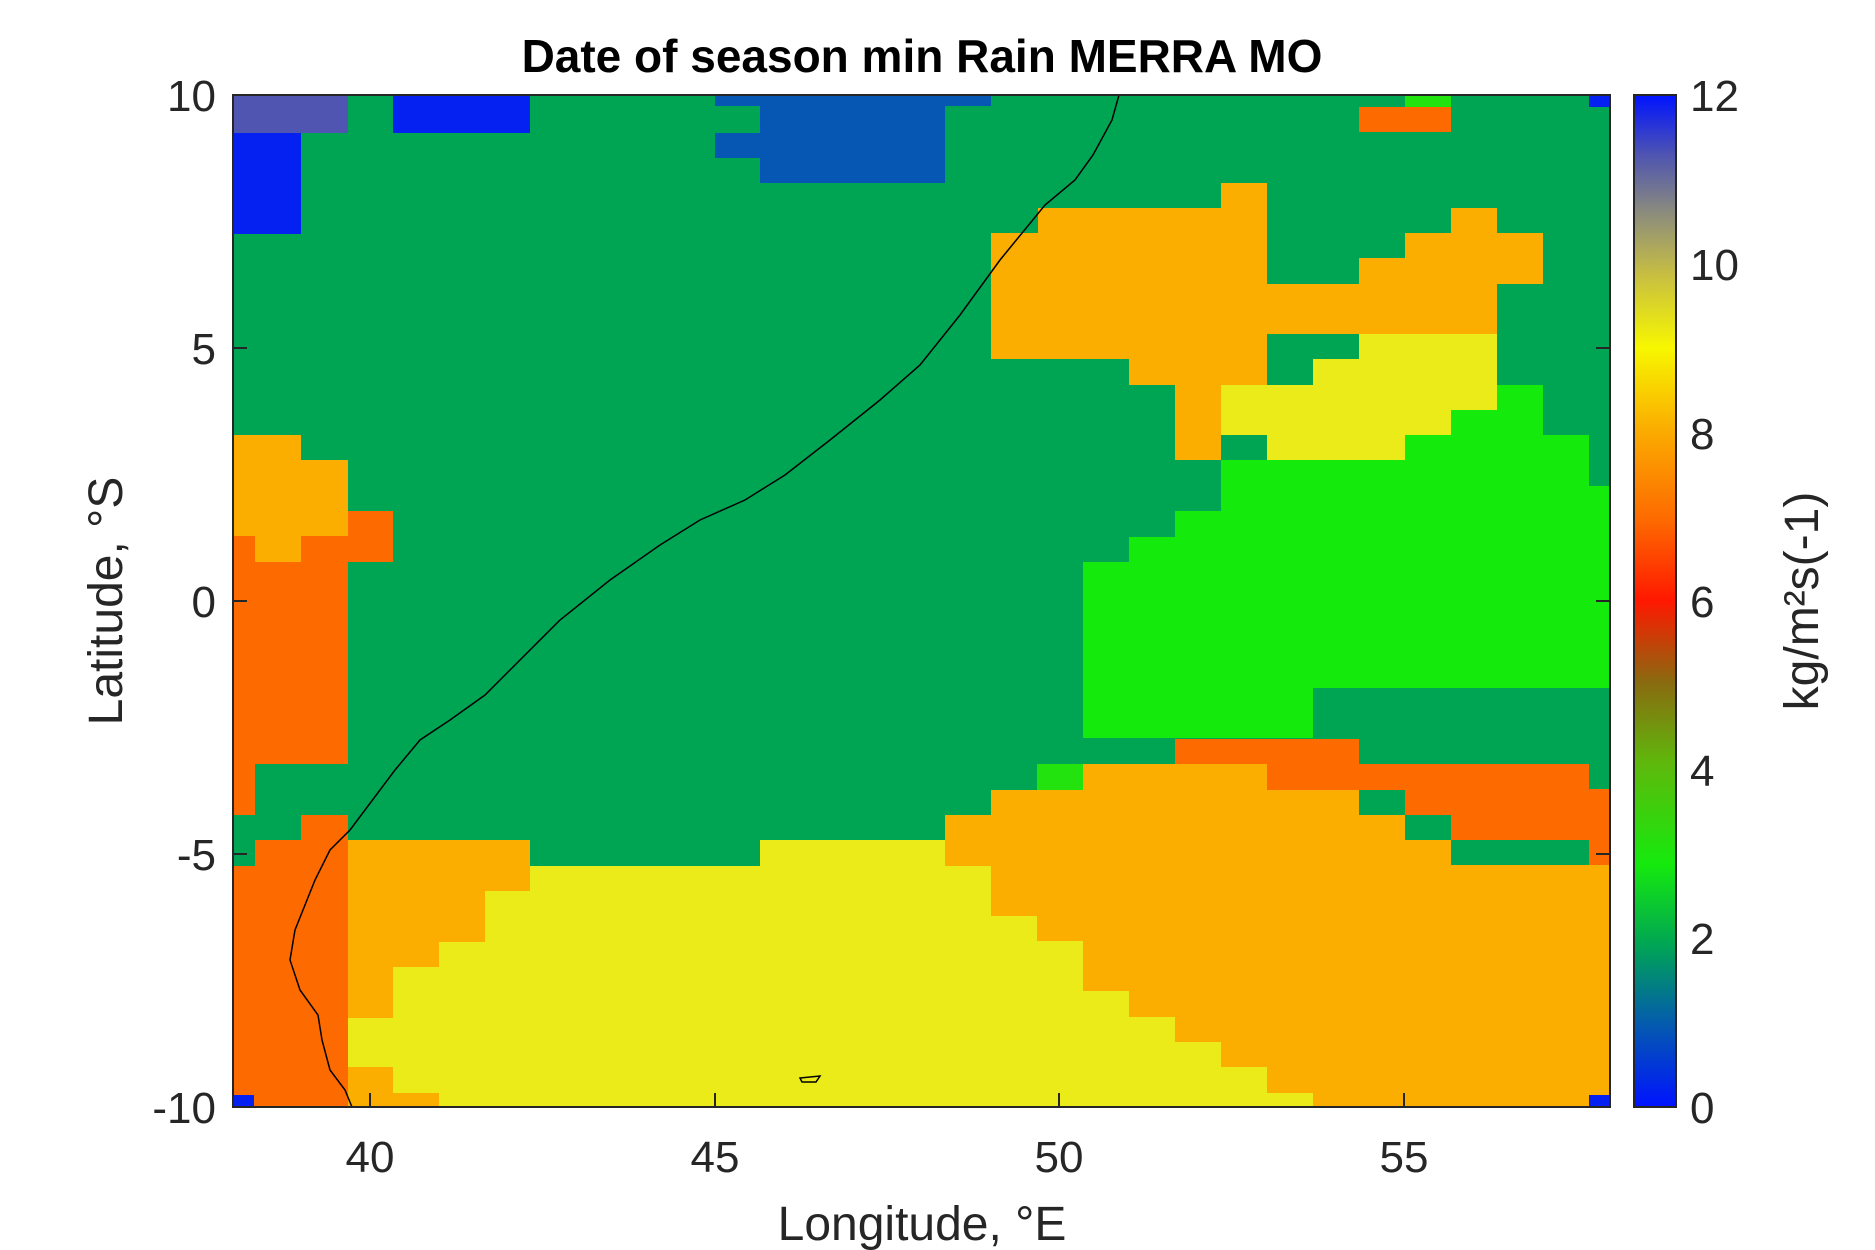  What do you see at coordinates (191, 96) in the screenshot?
I see `y-tick-label: 10` at bounding box center [191, 96].